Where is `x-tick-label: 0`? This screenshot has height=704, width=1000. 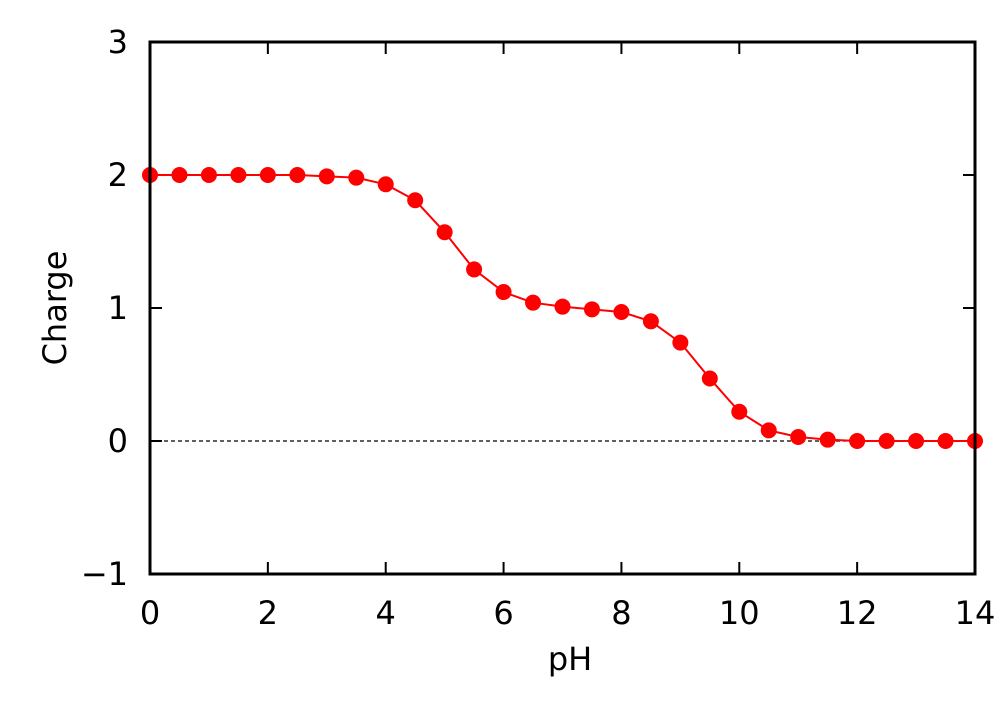 x-tick-label: 0 is located at coordinates (150, 613).